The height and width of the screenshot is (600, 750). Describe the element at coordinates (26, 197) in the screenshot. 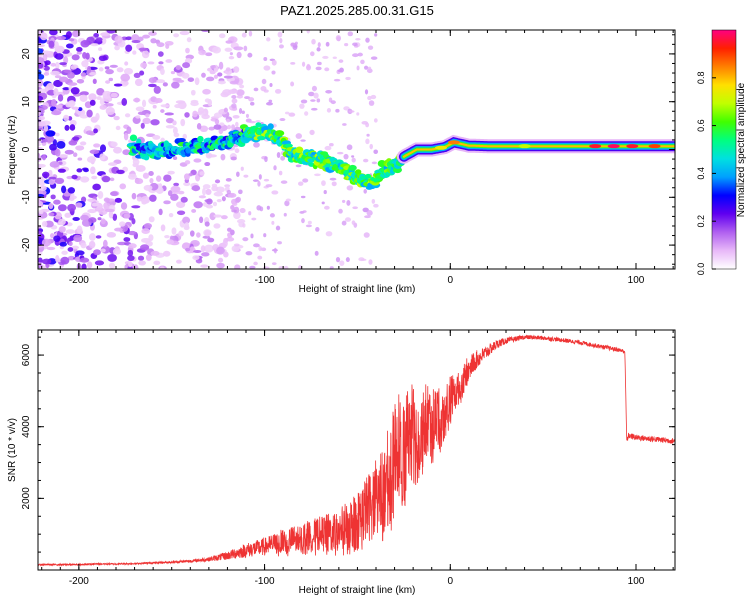

I see `spectrogram-y-tick-label: -10` at that location.